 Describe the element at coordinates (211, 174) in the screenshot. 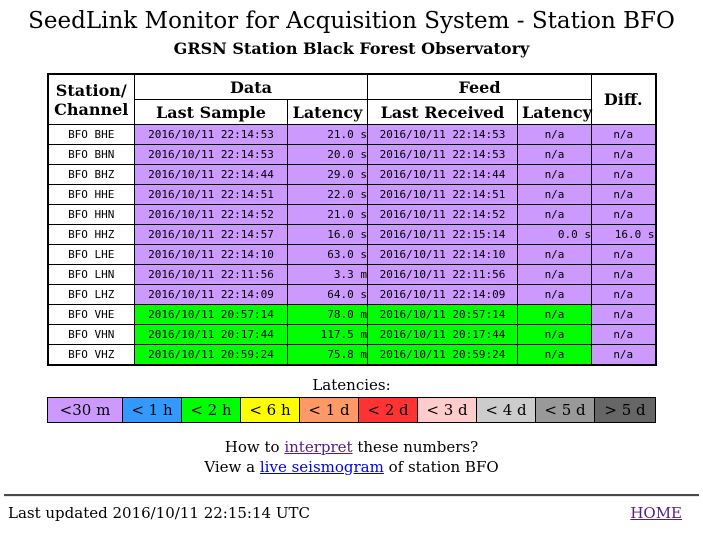

I see `cell-last-sample: 2016/10/11 22:14:44` at that location.